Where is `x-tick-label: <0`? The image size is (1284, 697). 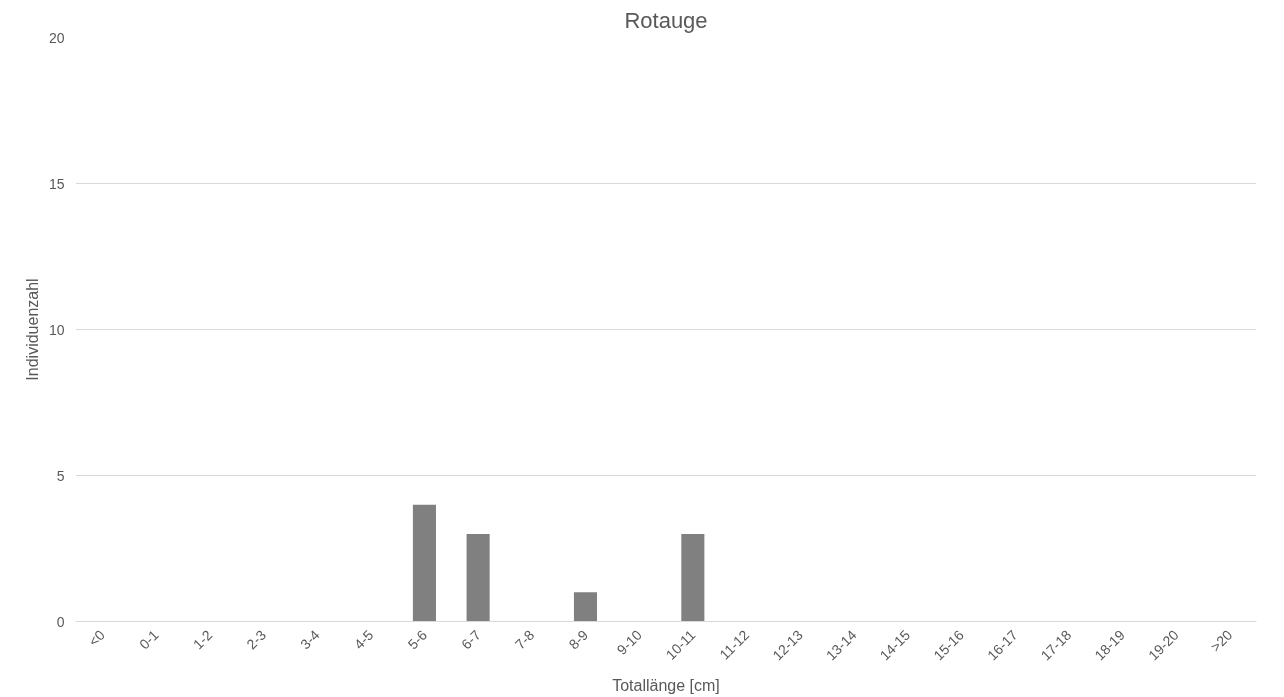
x-tick-label: <0 is located at coordinates (97, 638).